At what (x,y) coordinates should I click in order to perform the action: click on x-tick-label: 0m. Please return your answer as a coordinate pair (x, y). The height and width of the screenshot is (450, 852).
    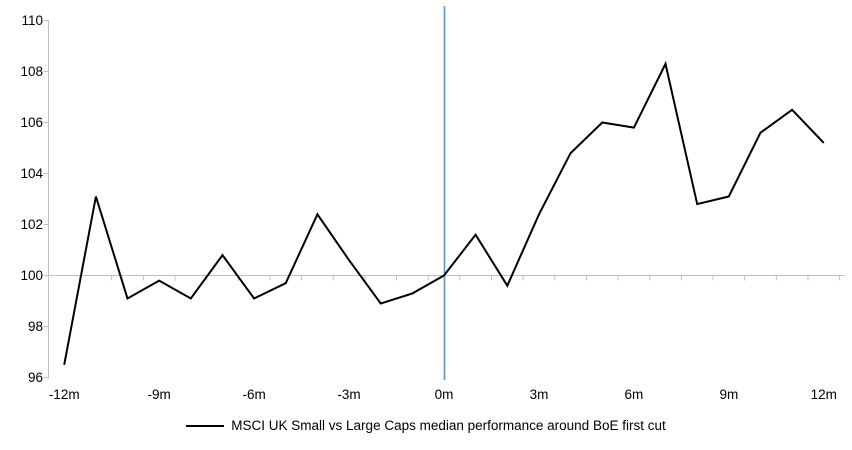
    Looking at the image, I should click on (444, 394).